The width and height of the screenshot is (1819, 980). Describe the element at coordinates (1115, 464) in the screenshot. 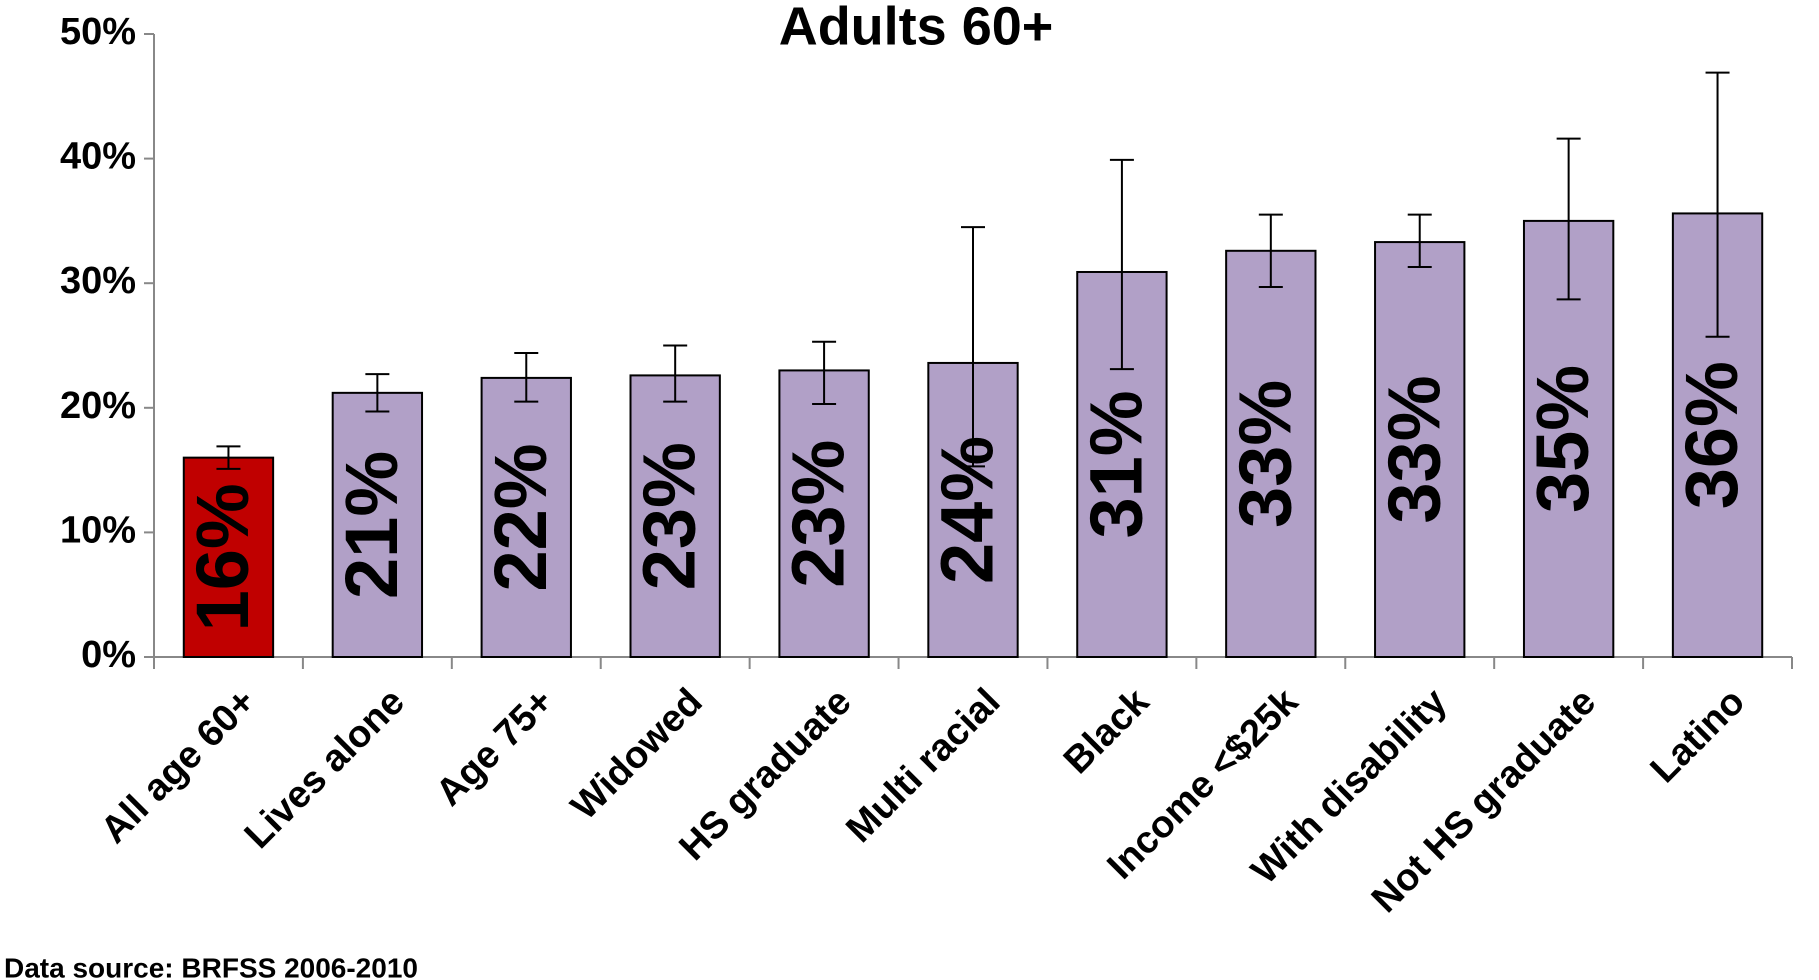

I see `value-label: 31%` at that location.